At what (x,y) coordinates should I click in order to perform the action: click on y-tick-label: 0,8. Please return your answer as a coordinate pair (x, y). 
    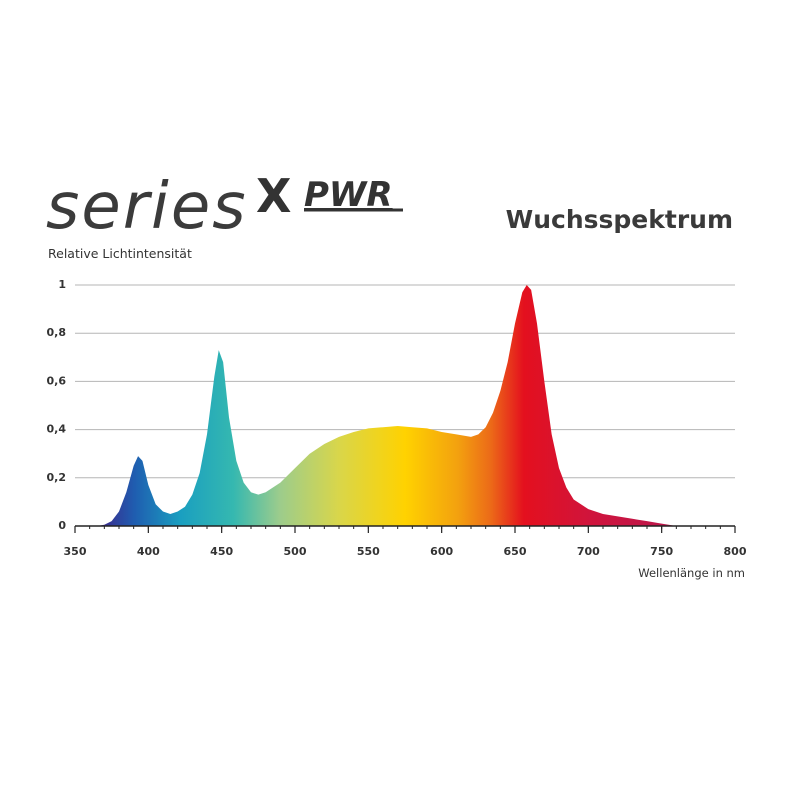
    Looking at the image, I should click on (57, 332).